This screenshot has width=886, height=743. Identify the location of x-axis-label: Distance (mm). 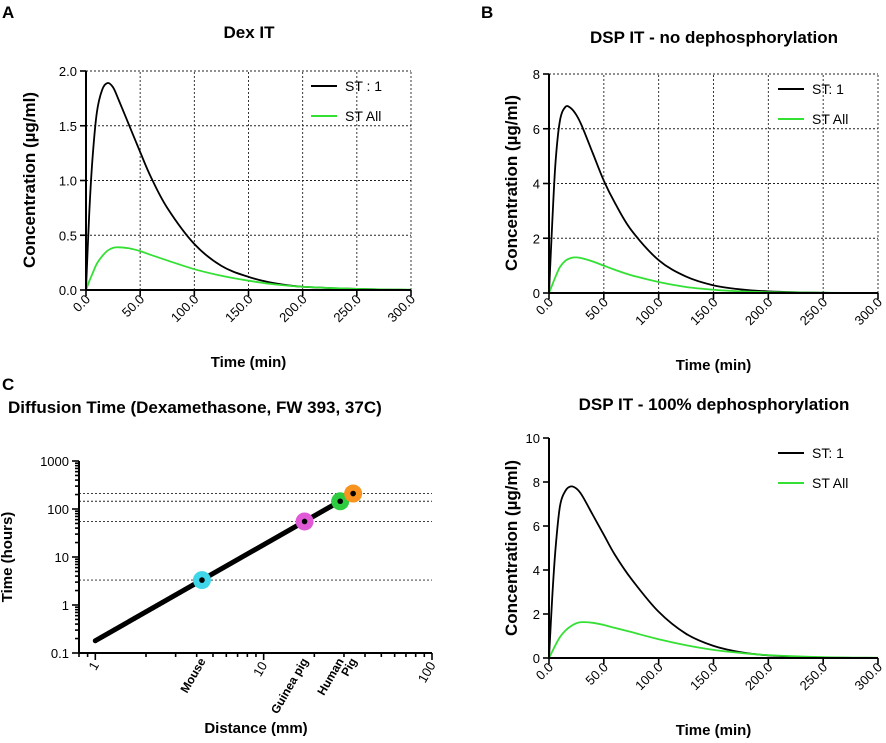
(255, 728).